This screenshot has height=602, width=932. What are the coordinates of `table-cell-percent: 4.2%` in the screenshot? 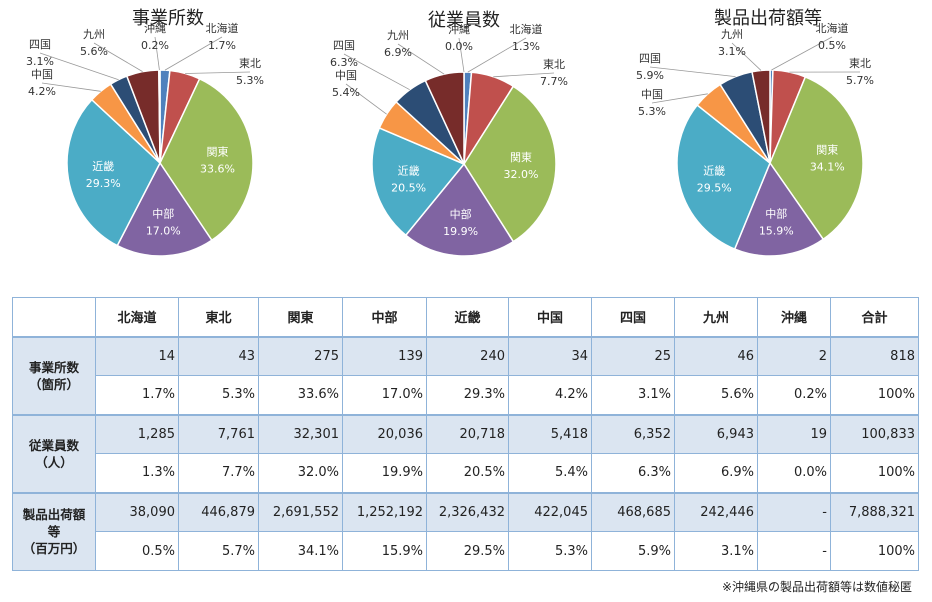 It's located at (550, 395).